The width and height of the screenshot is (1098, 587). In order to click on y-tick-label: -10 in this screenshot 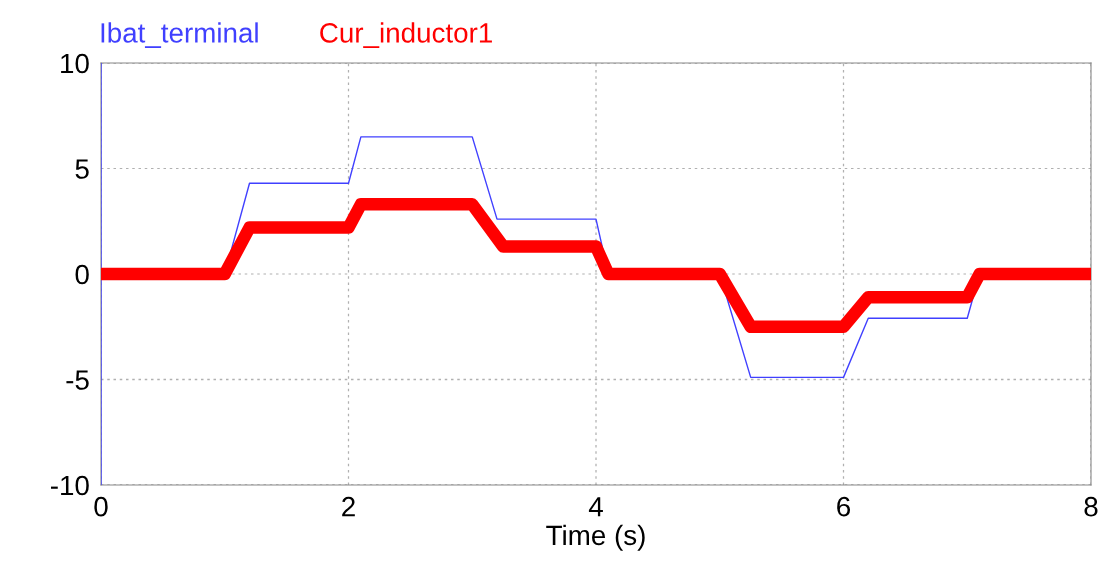, I will do `click(69, 485)`.